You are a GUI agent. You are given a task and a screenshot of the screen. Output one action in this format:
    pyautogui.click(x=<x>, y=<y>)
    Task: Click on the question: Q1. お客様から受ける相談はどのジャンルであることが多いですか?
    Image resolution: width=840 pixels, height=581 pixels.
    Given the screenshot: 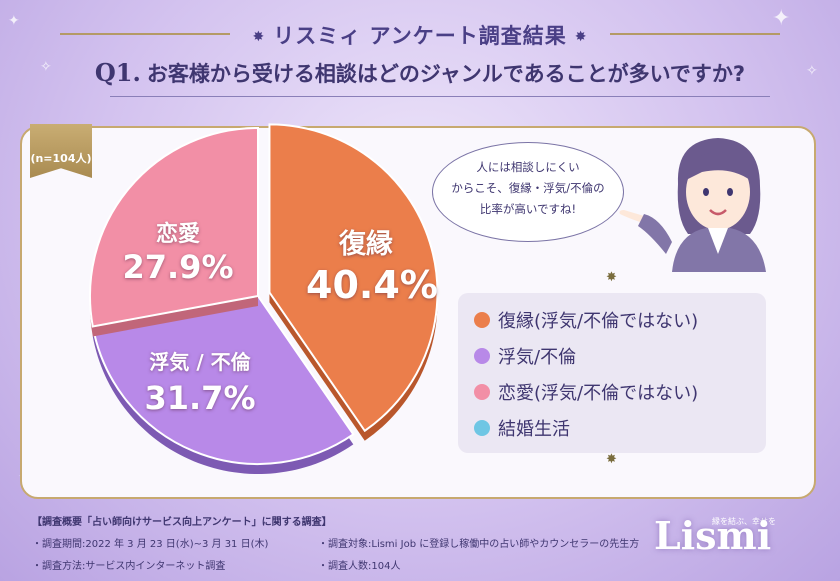 What is the action you would take?
    pyautogui.click(x=420, y=73)
    